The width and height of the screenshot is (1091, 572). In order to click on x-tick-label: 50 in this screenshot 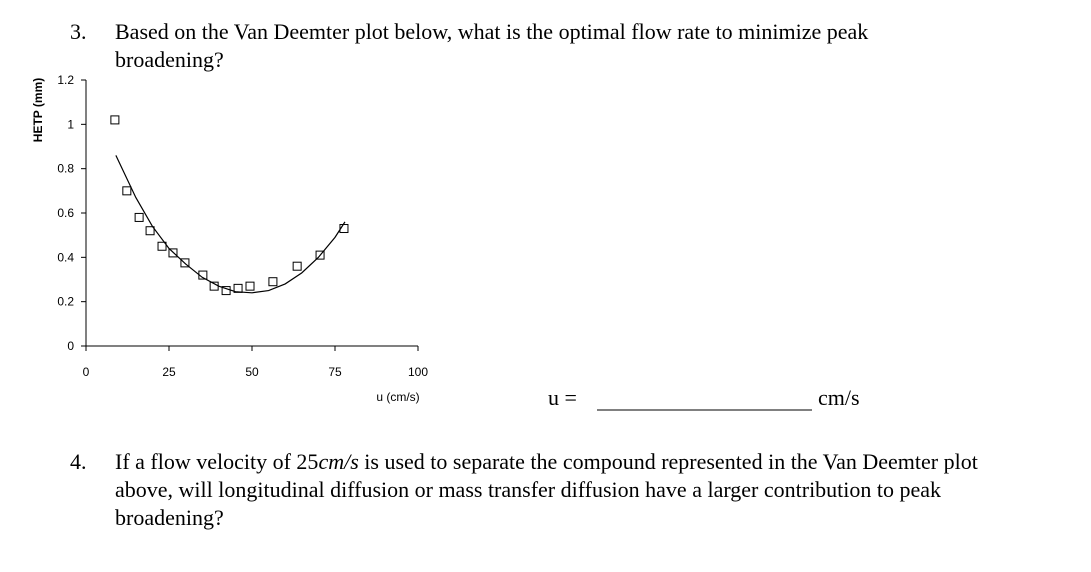, I will do `click(252, 372)`.